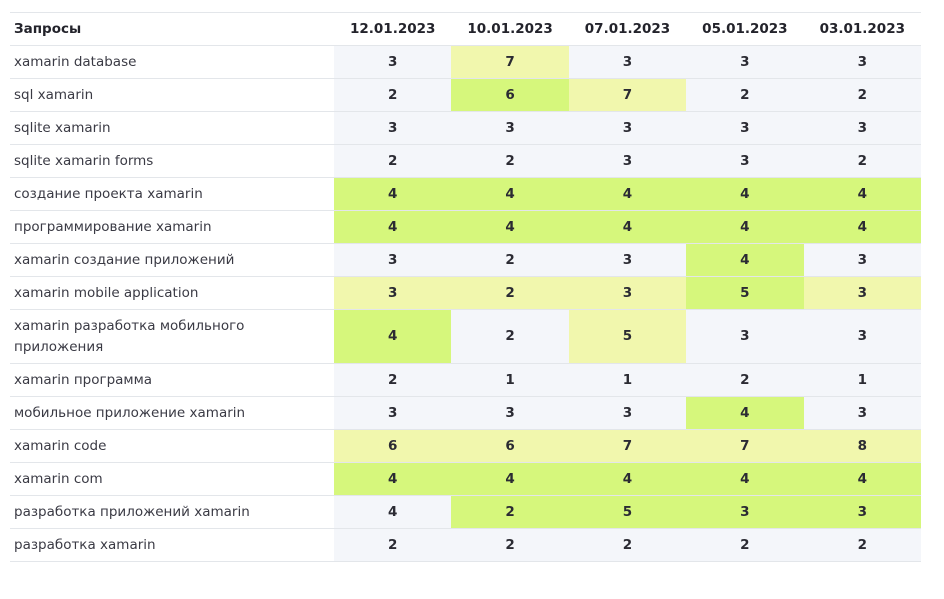 This screenshot has height=599, width=944. I want to click on query-cell: xamarin создание приложений, so click(172, 260).